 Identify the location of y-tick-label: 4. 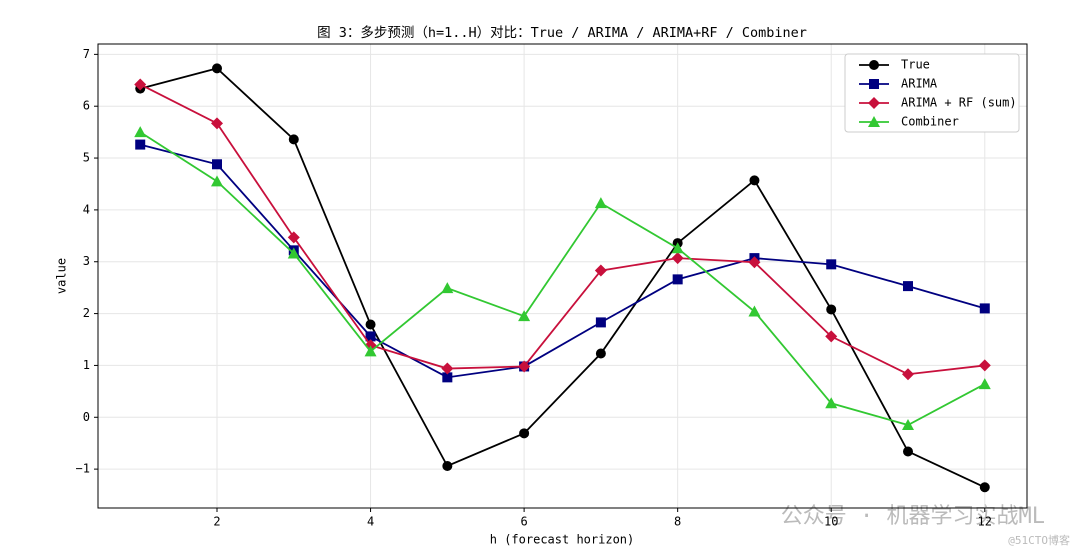
(86, 209).